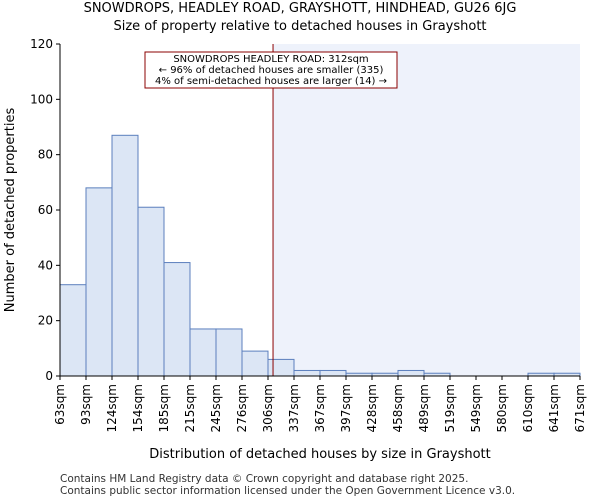 The height and width of the screenshot is (500, 600). I want to click on y-tick-label: 80, so click(45, 155).